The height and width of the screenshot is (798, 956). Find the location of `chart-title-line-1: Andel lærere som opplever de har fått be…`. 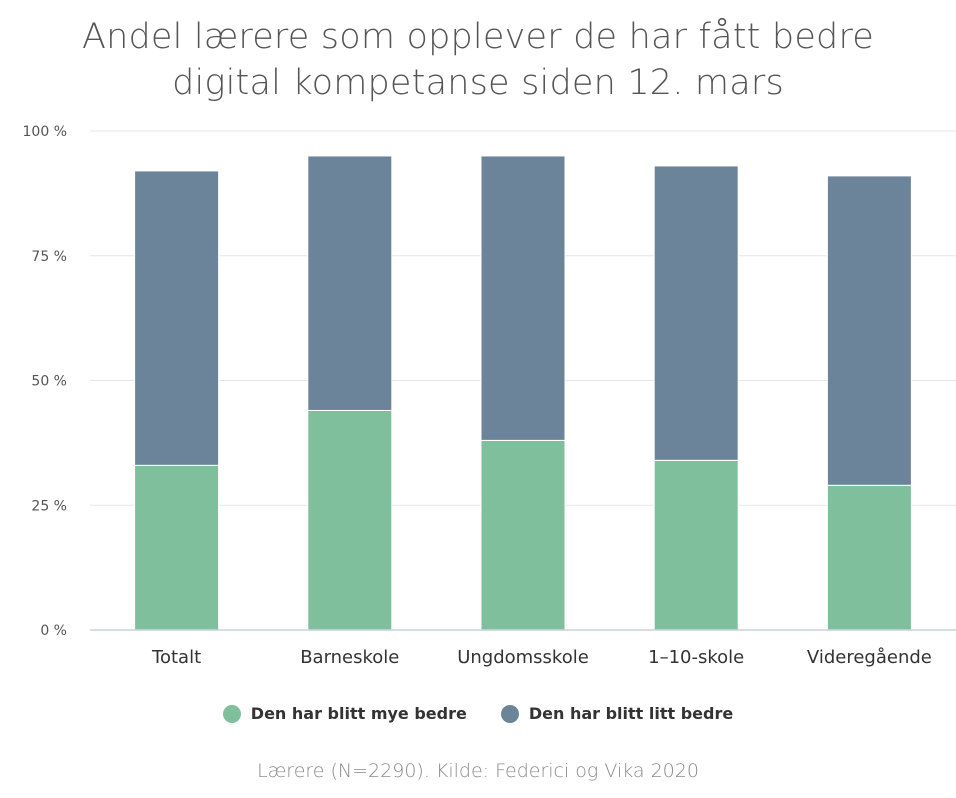

chart-title-line-1: Andel lærere som opplever de har fått be… is located at coordinates (478, 37).